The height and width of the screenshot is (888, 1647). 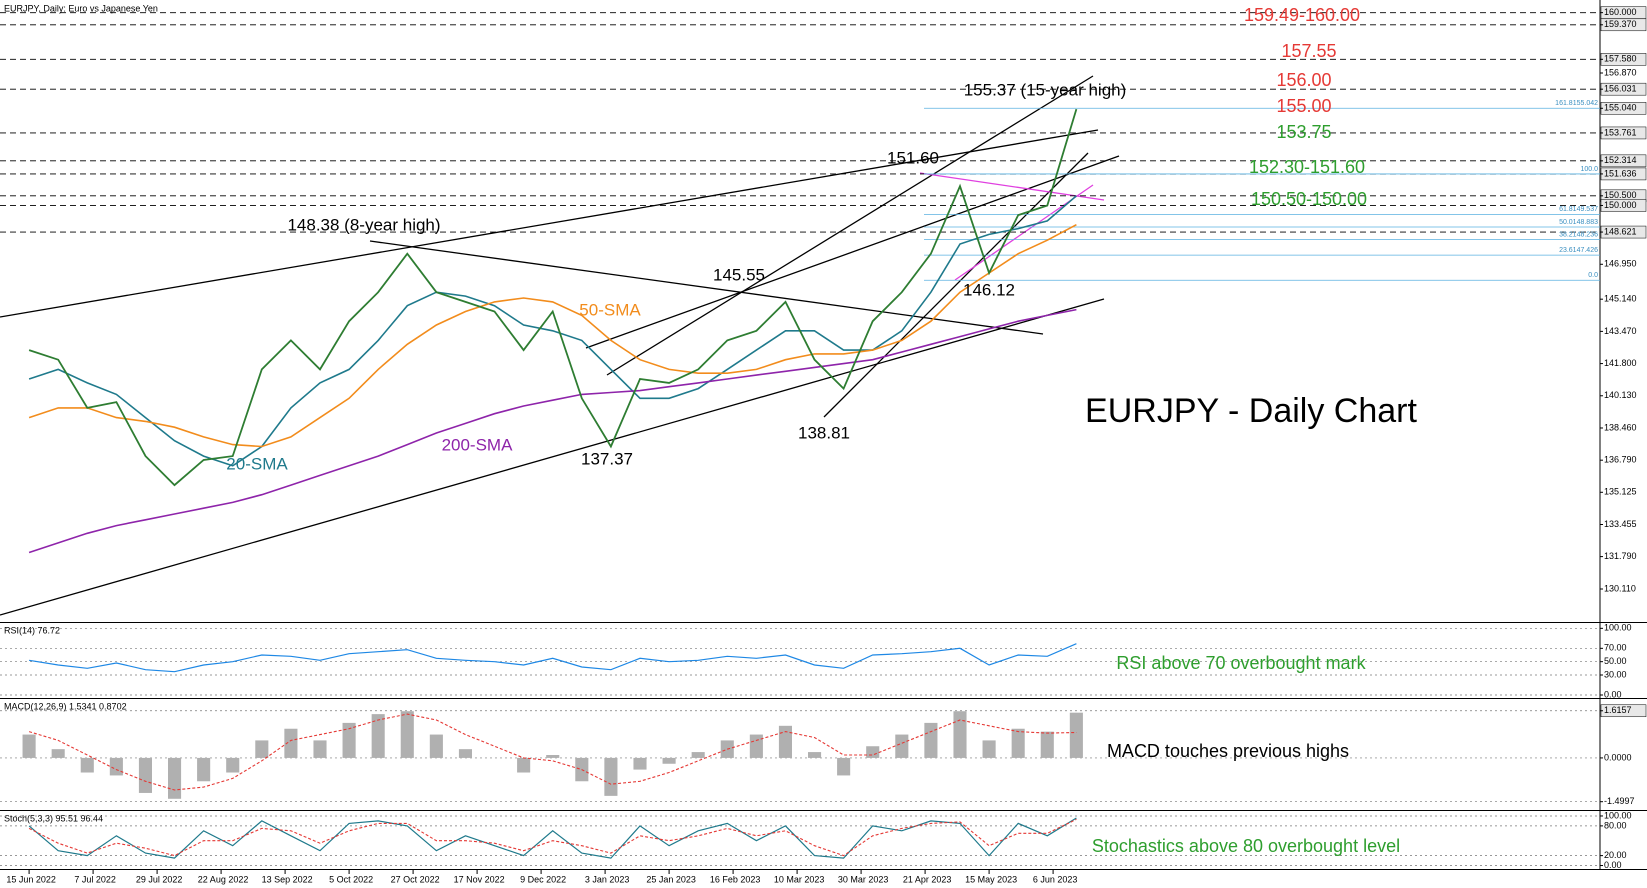 I want to click on y-tick-label: 152.314, so click(x=1620, y=160).